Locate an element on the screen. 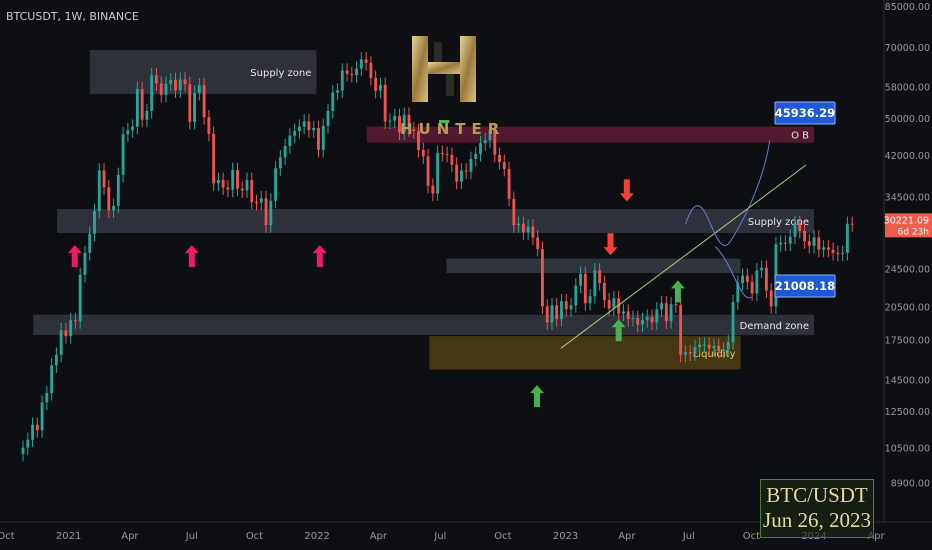 The height and width of the screenshot is (550, 932). watermark-date: Jun 26, 2023 is located at coordinates (817, 520).